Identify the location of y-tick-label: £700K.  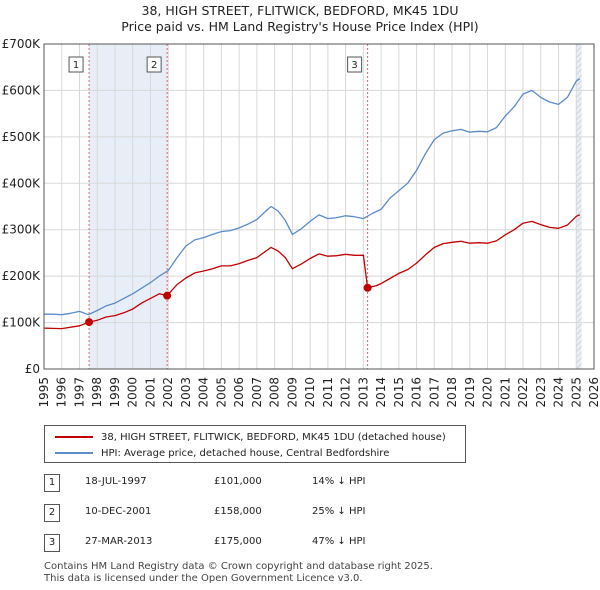
(22, 44).